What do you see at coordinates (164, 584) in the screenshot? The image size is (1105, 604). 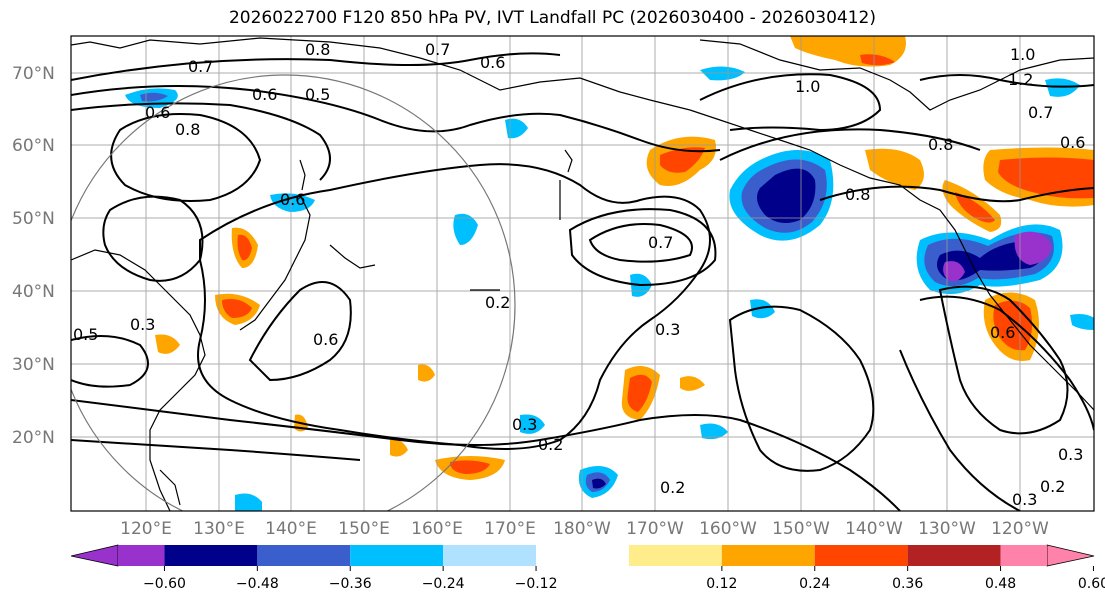 I see `colorbar-tick-label: −0.60` at bounding box center [164, 584].